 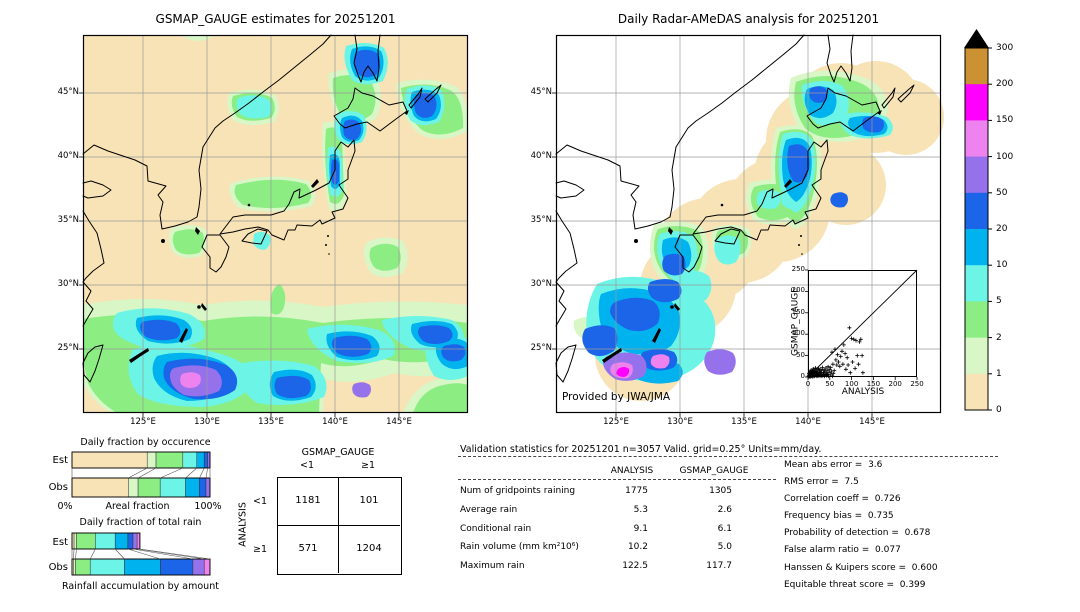 I want to click on bar-outline, so click(x=141, y=567).